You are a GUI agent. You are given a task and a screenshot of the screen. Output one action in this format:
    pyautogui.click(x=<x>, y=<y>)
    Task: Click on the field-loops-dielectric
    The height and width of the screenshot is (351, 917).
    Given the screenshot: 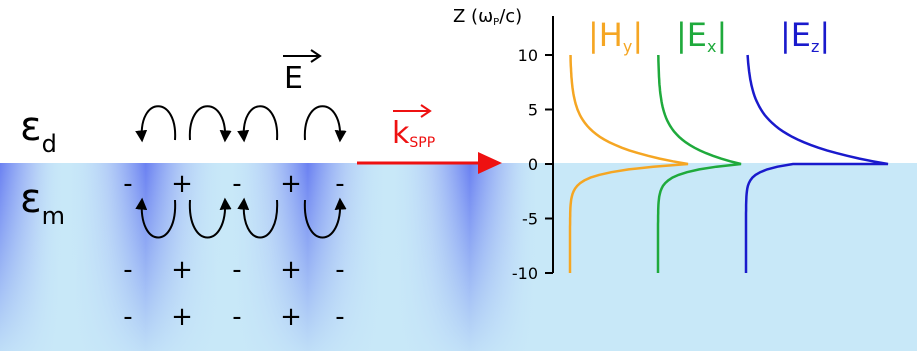 What is the action you would take?
    pyautogui.click(x=241, y=124)
    